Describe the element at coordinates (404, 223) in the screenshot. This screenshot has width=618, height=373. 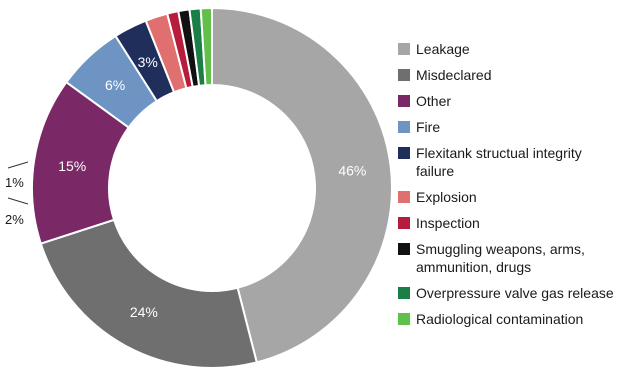
I see `legend-swatch-inspection` at that location.